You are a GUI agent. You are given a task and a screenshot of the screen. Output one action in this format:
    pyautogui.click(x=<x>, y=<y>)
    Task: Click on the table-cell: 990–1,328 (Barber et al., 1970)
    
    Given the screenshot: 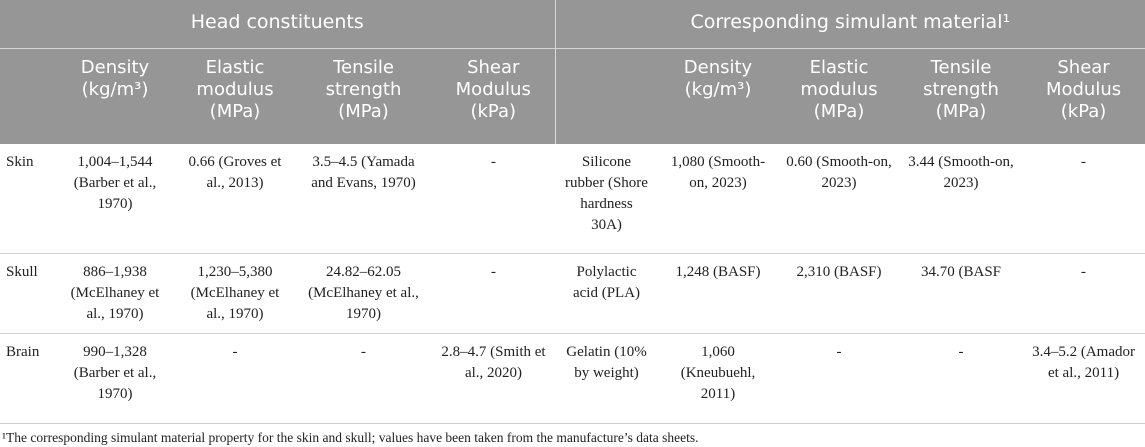 What is the action you would take?
    pyautogui.click(x=115, y=378)
    